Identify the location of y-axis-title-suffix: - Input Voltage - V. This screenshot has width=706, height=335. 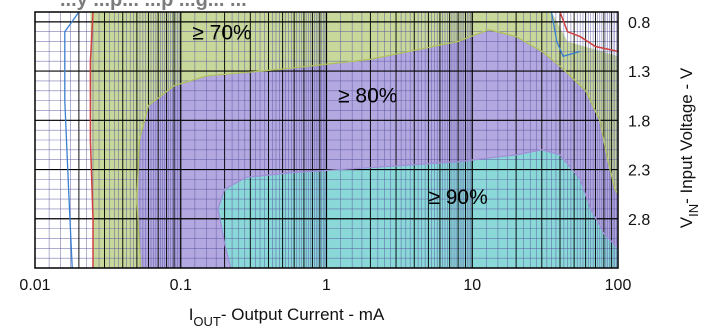
(686, 135).